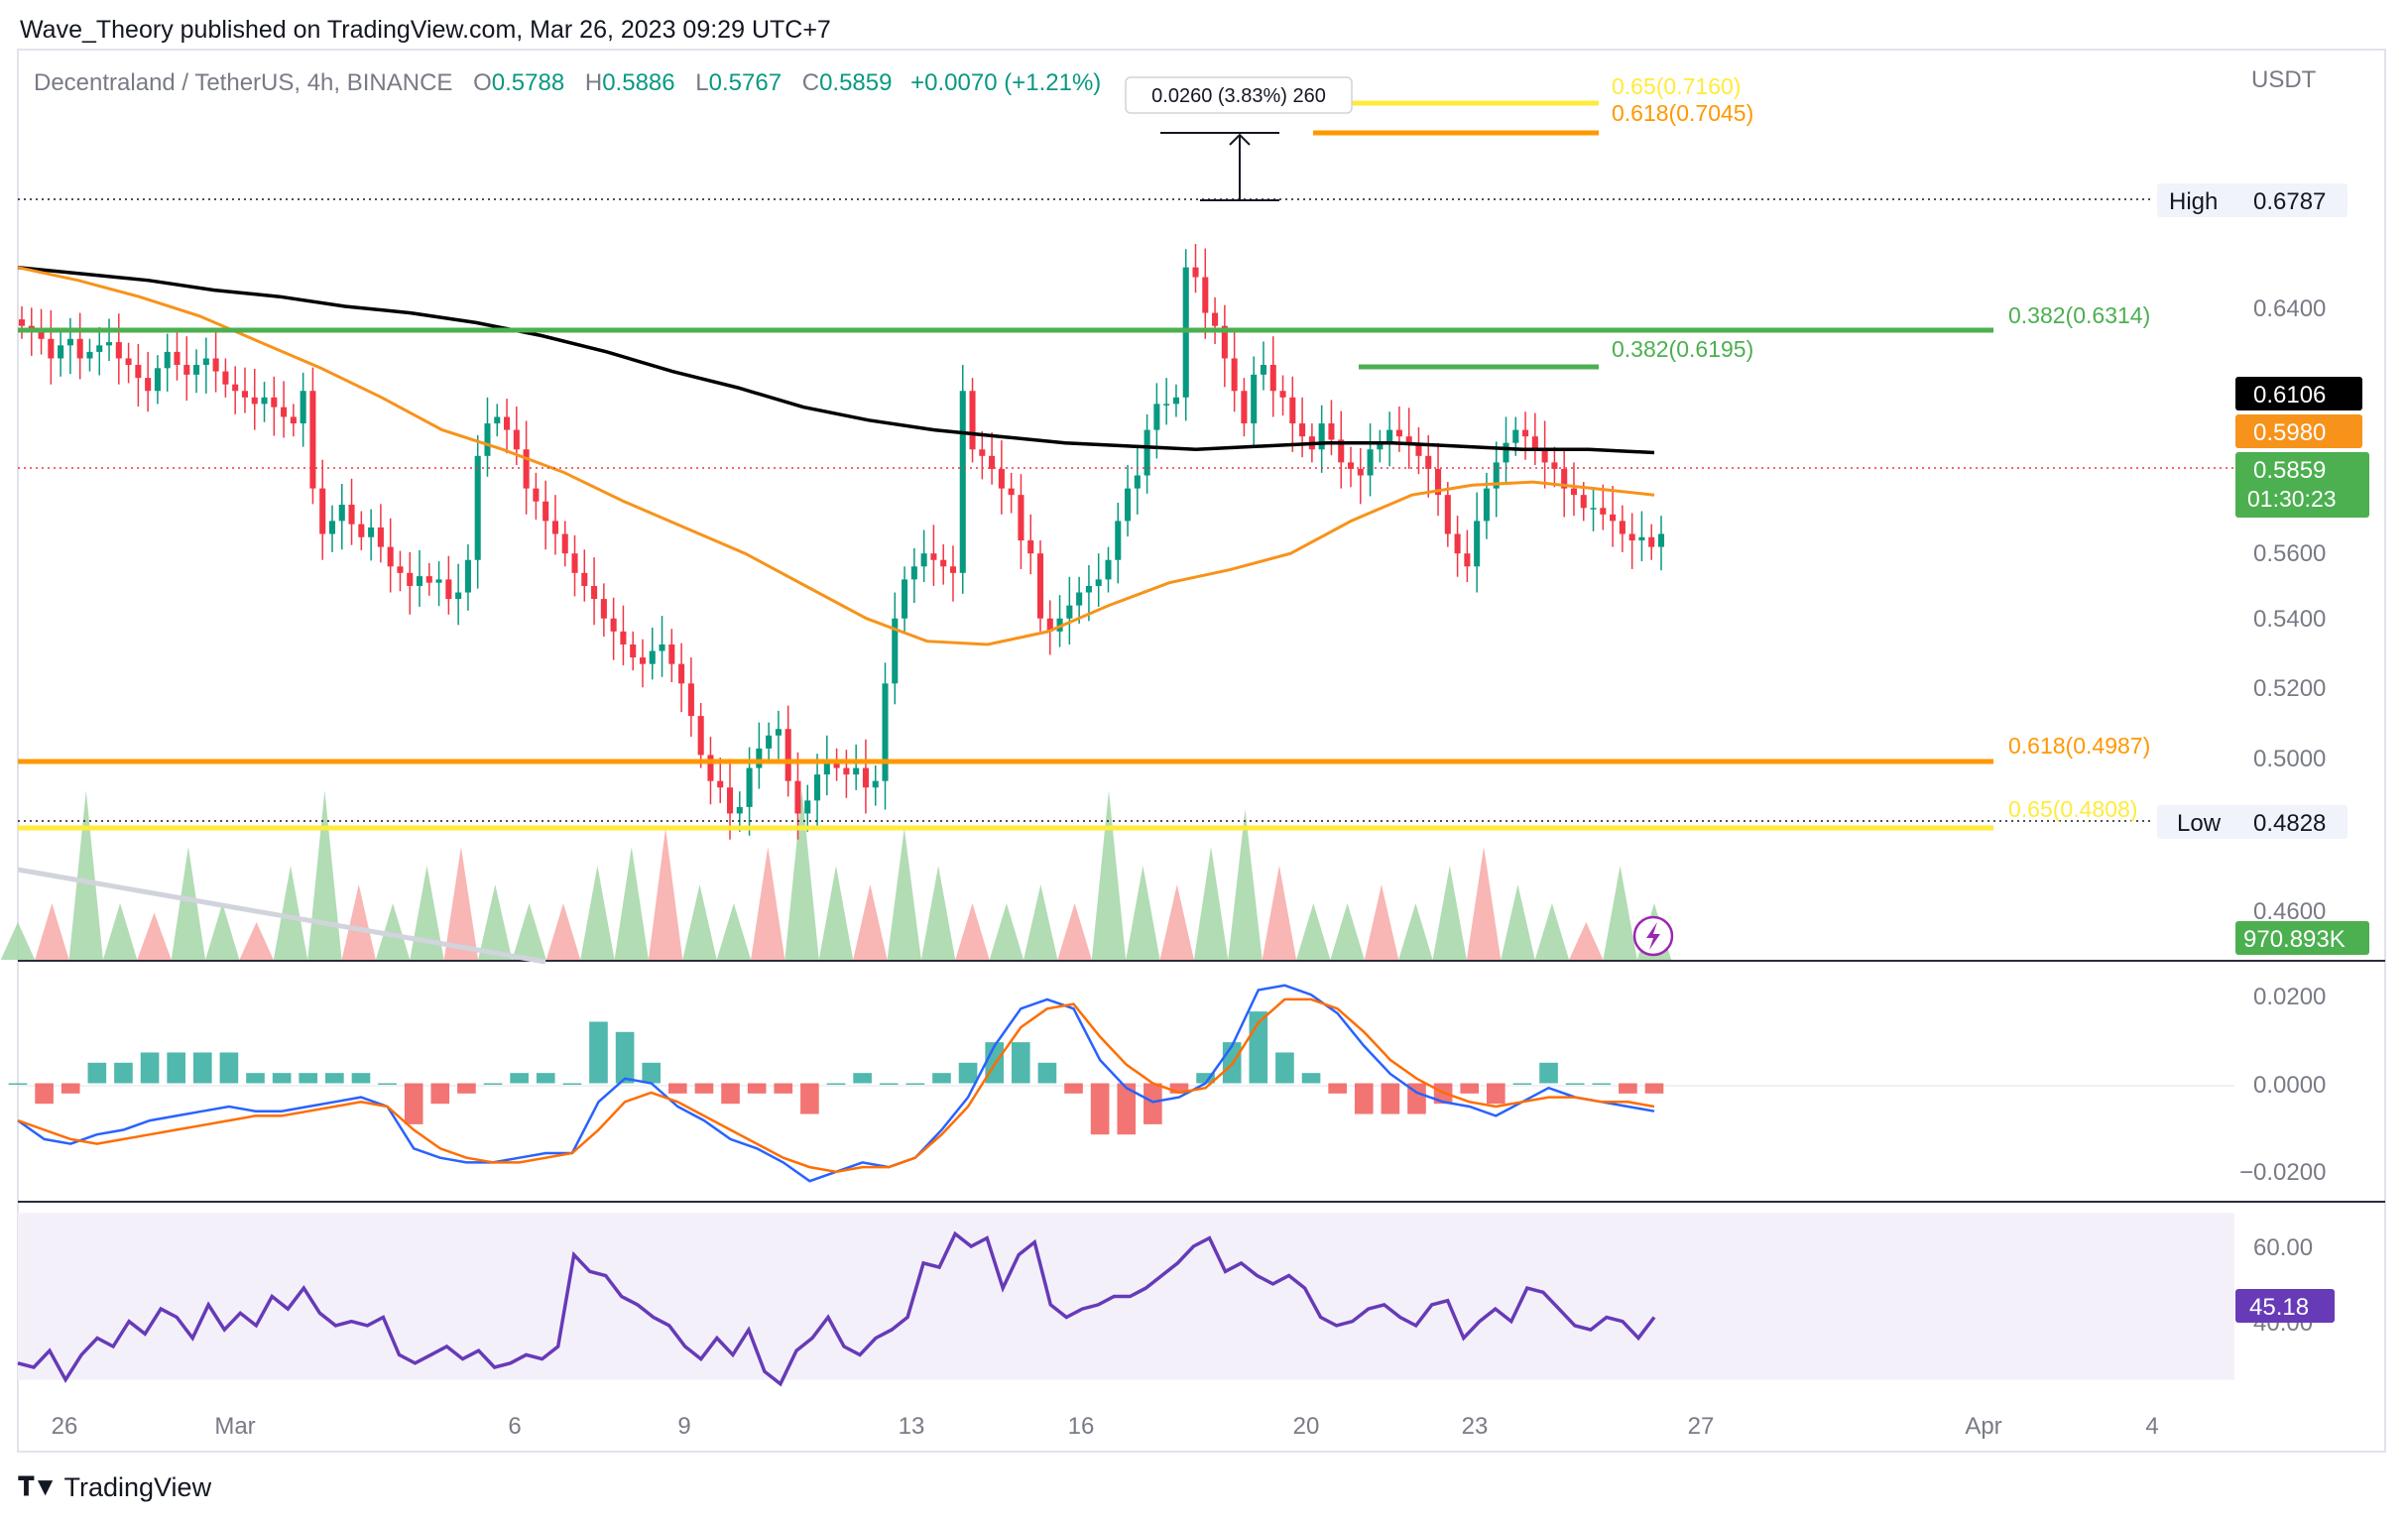  Describe the element at coordinates (244, 82) in the screenshot. I see `symbol-name: Decentraland / TetherUS, 4h, BINANCE` at that location.